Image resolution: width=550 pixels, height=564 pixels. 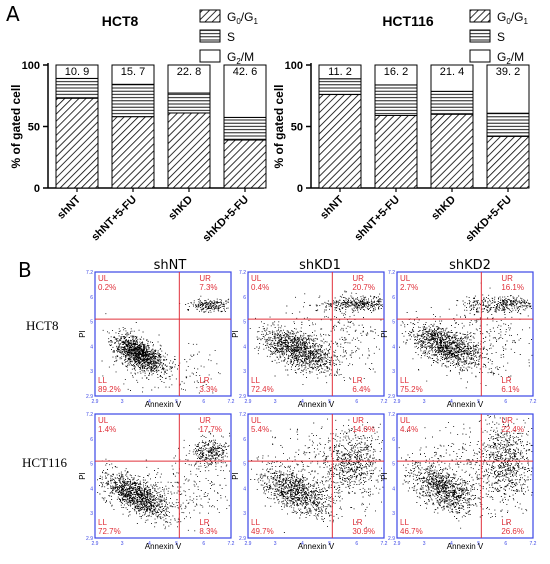 What do you see at coordinates (91, 298) in the screenshot?
I see `y-tick-label: 6` at bounding box center [91, 298].